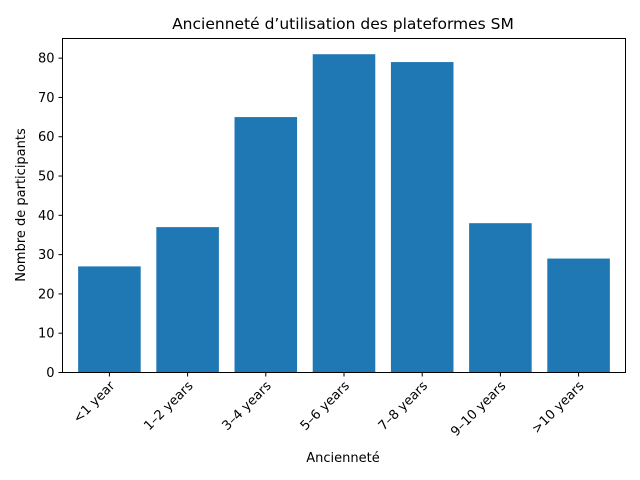 This screenshot has width=640, height=480. What do you see at coordinates (46, 137) in the screenshot?
I see `y-tick-label: 60` at bounding box center [46, 137].